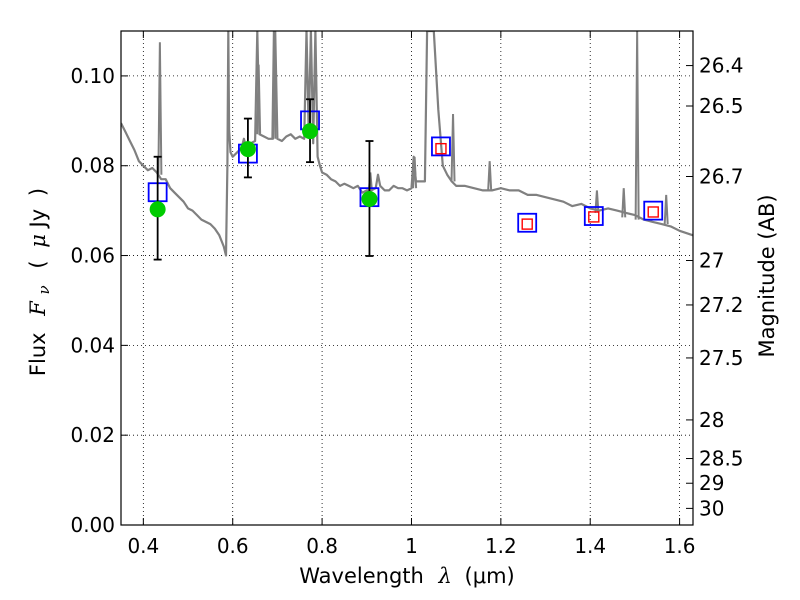  I want to click on x-tick-label: 1.6, so click(680, 546).